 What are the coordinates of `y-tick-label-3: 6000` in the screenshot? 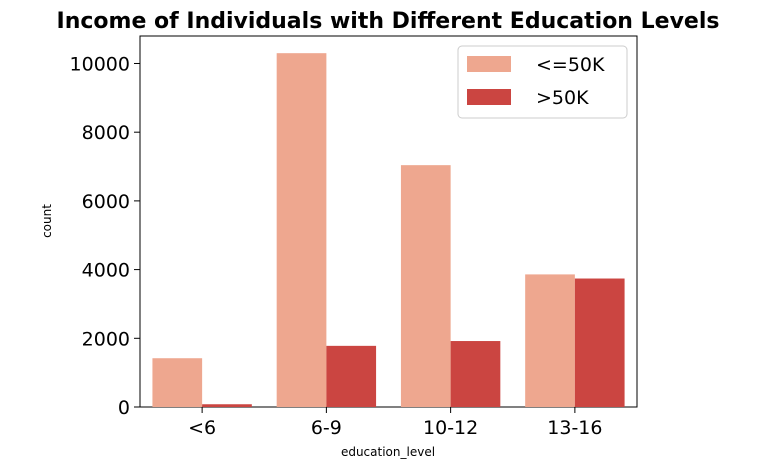 It's located at (106, 202).